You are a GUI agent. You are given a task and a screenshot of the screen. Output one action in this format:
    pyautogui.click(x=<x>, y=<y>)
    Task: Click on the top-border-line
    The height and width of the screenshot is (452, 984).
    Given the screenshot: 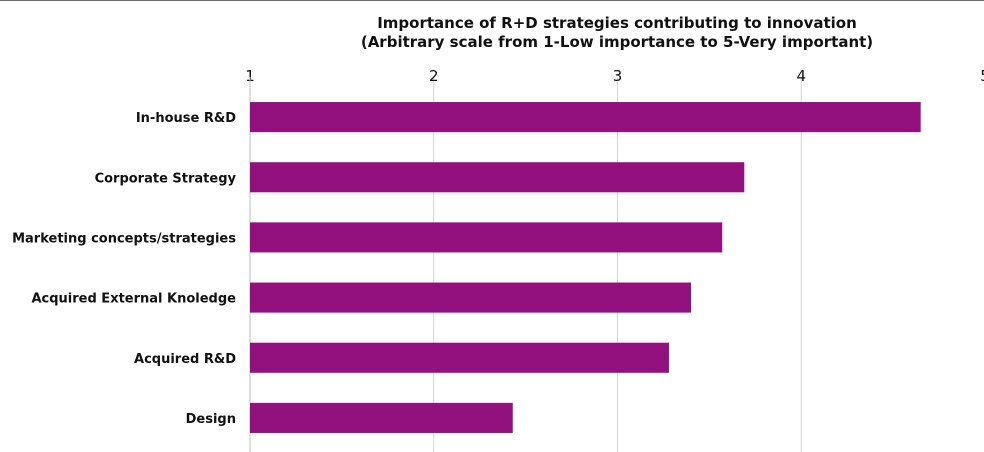 What is the action you would take?
    pyautogui.click(x=492, y=0)
    